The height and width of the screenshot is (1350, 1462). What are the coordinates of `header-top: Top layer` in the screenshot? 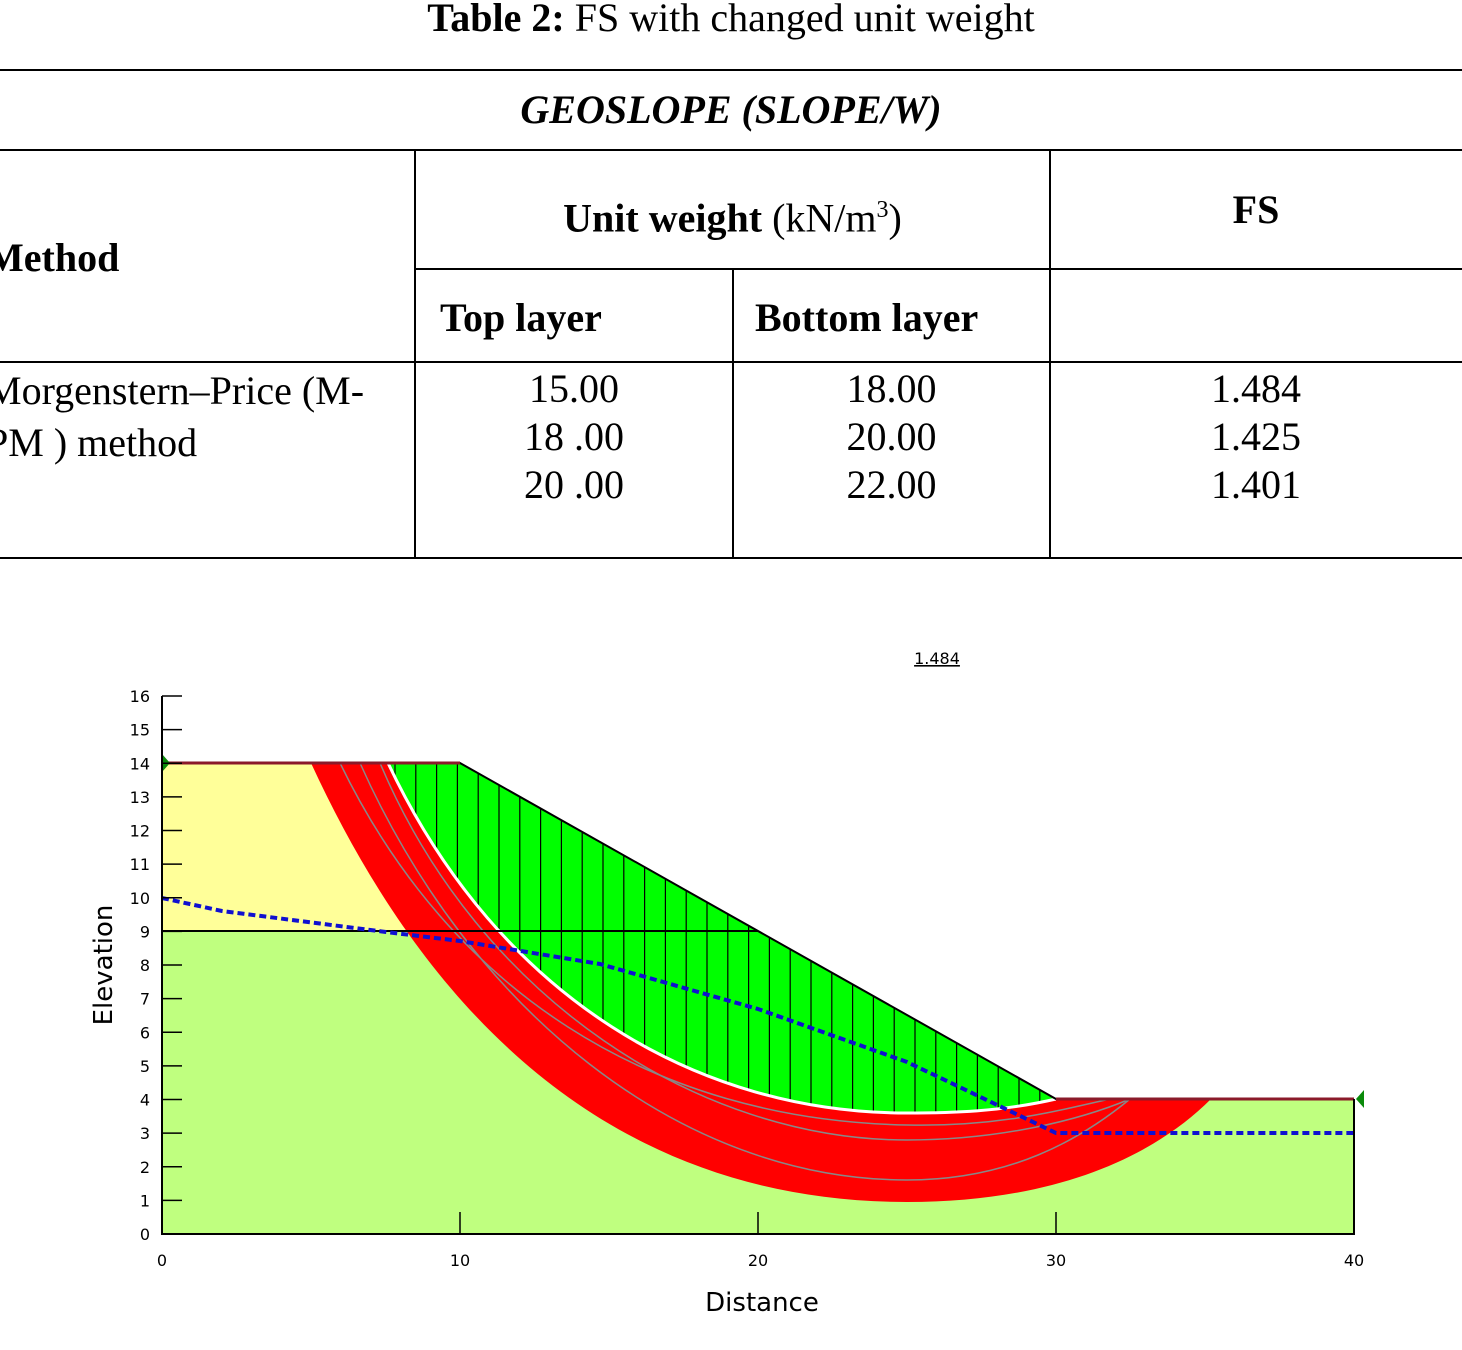 It's located at (521, 317).